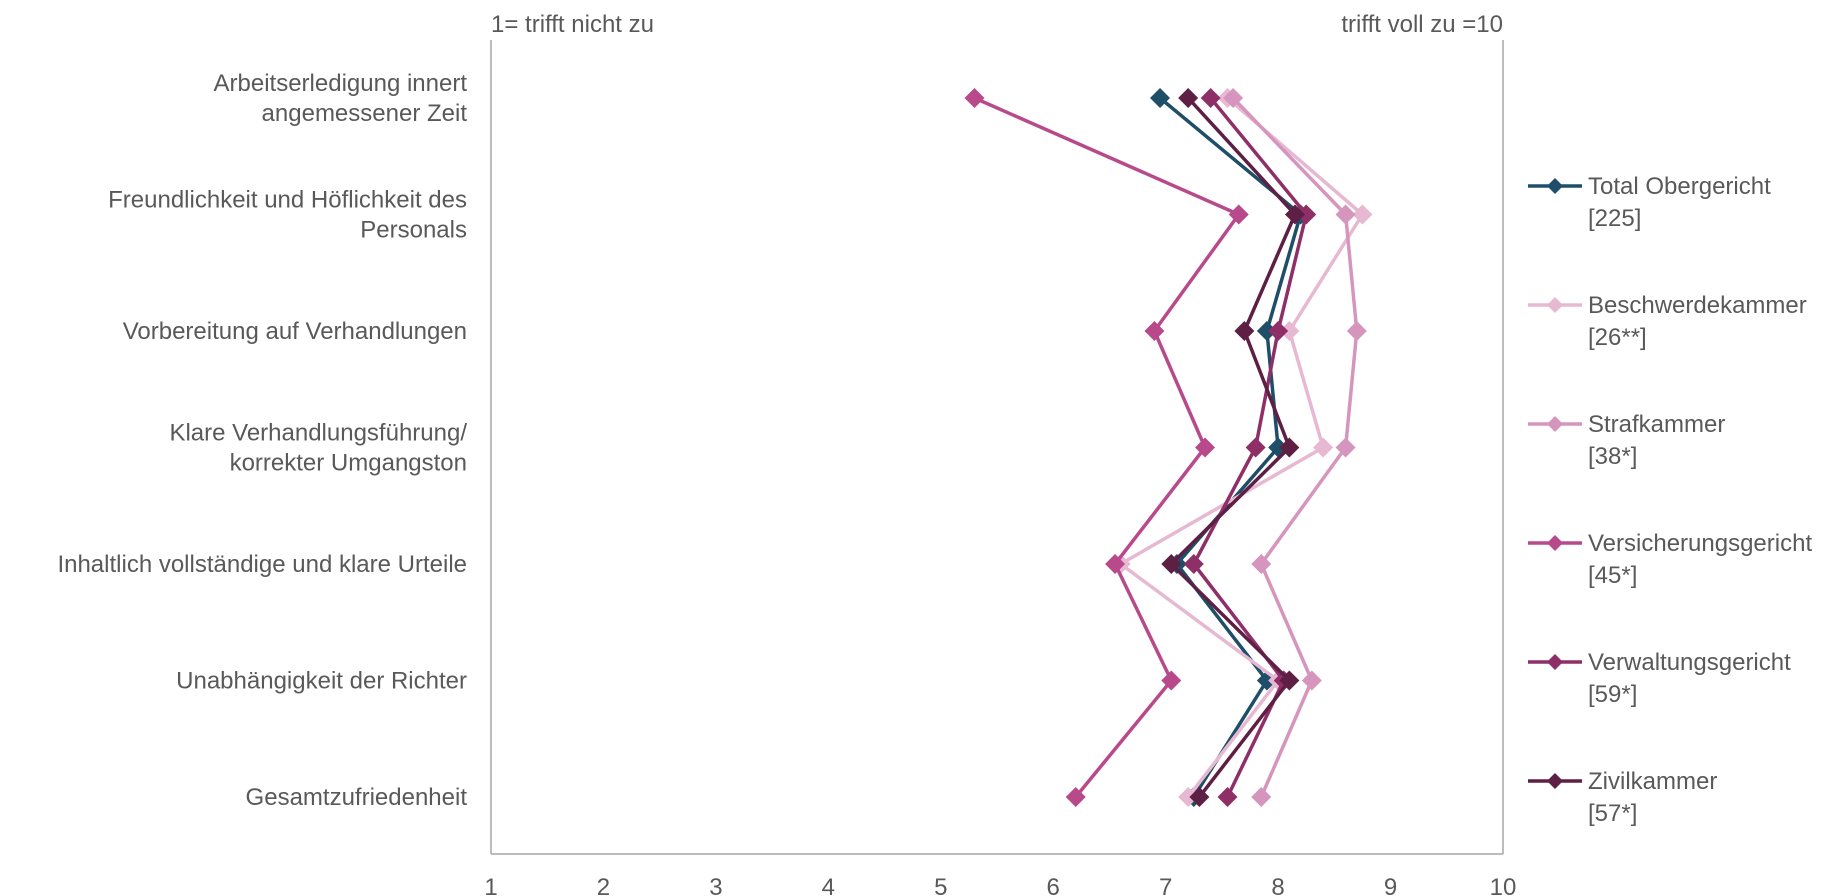 This screenshot has height=896, width=1840. Describe the element at coordinates (1233, 447) in the screenshot. I see `series-zivilkammer` at that location.